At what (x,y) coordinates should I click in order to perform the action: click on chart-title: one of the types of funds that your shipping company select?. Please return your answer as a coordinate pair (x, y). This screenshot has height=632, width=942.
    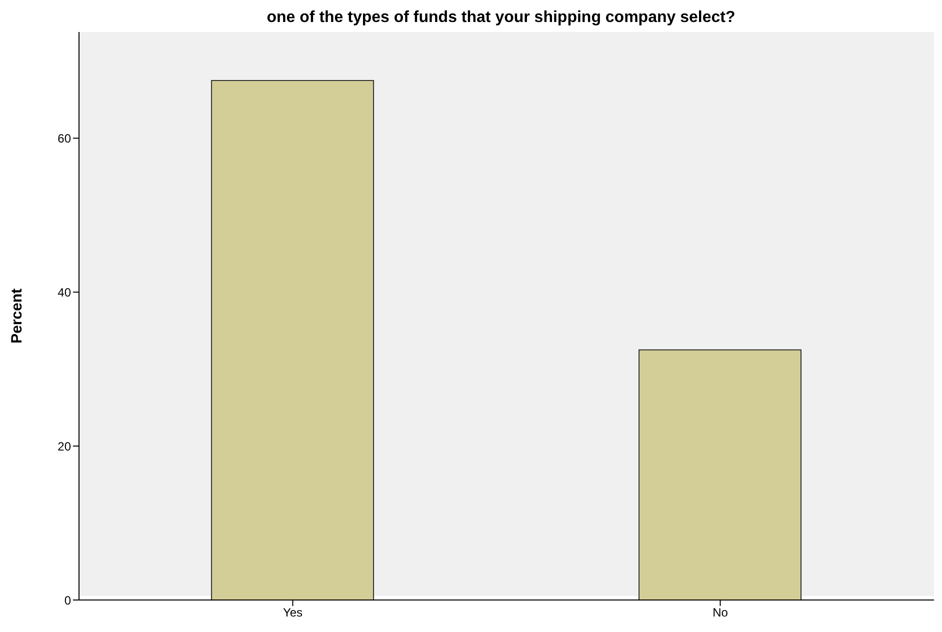
    Looking at the image, I should click on (501, 18).